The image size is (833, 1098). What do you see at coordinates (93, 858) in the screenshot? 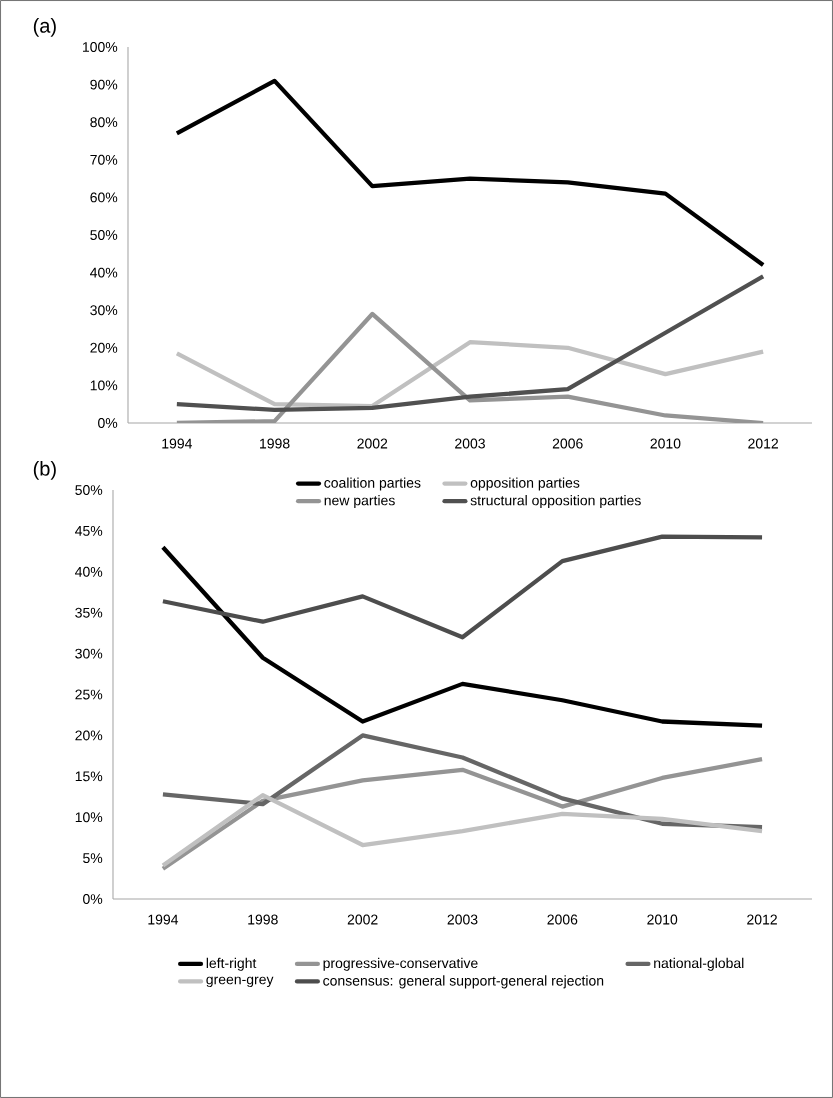
I see `y-tick-label: 5%` at bounding box center [93, 858].